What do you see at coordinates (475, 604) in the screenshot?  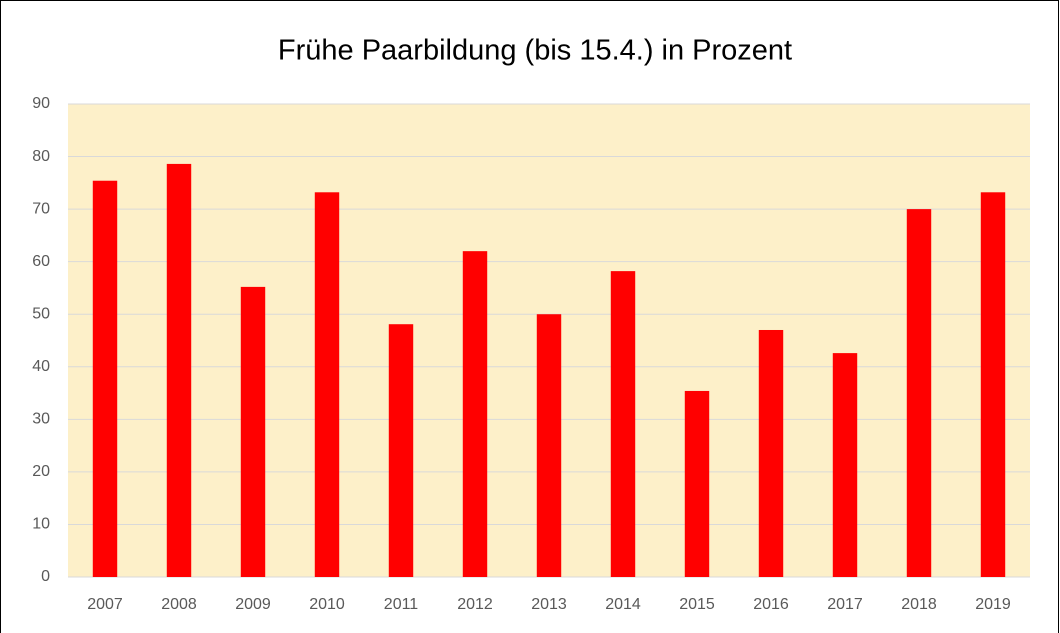 I see `x-tick-label: 2012` at bounding box center [475, 604].